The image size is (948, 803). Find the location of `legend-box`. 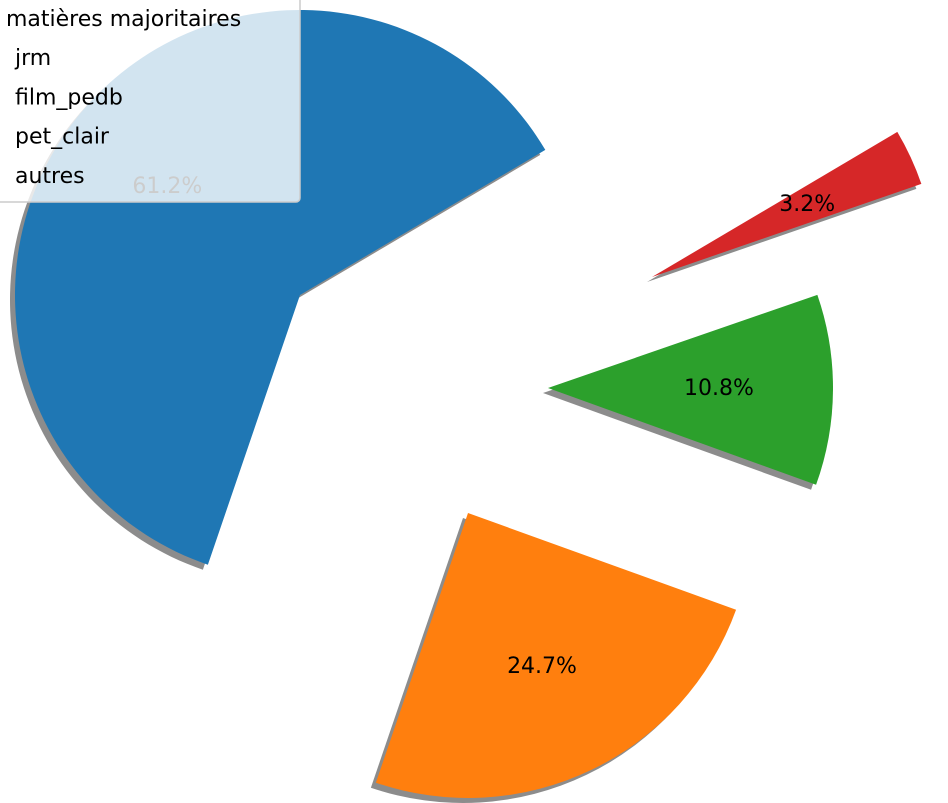

legend-box is located at coordinates (150, 101).